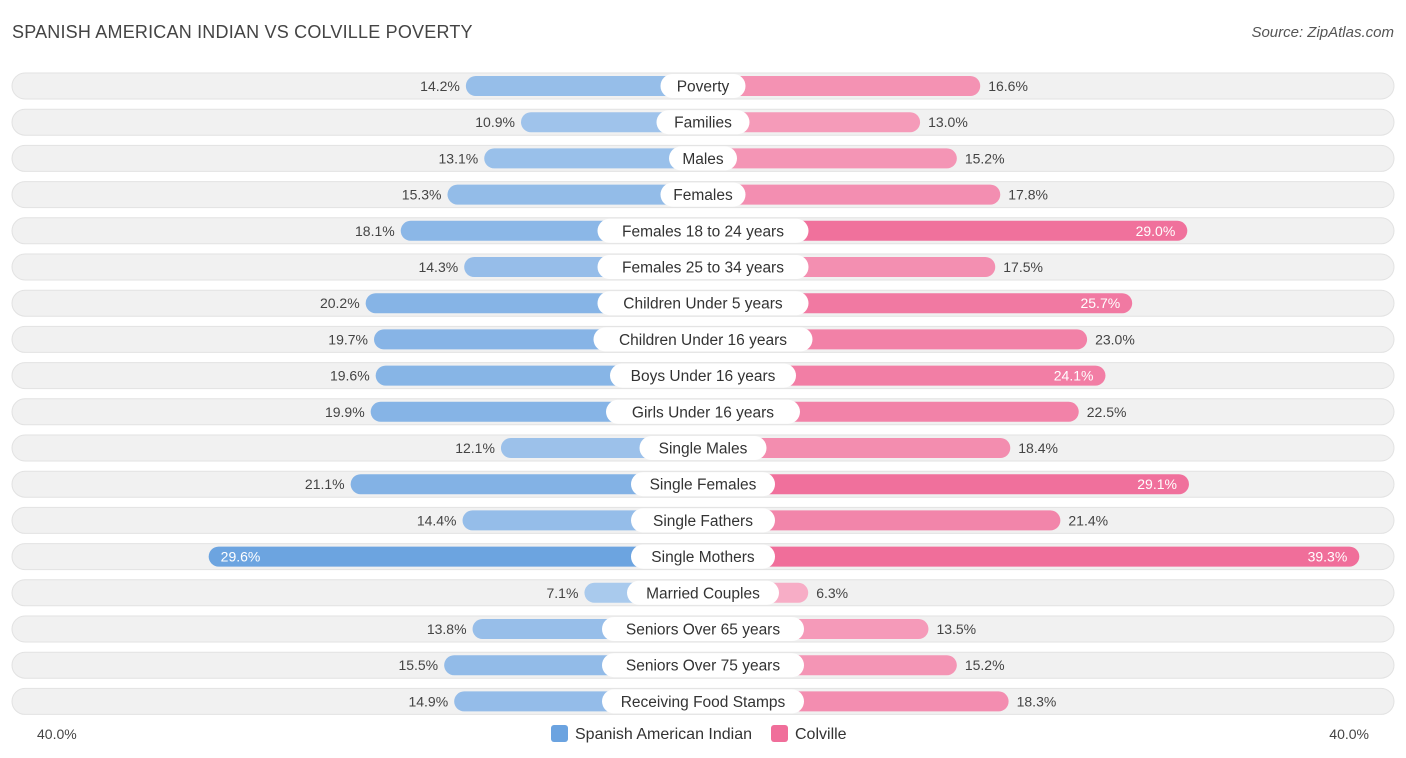 The height and width of the screenshot is (758, 1406). What do you see at coordinates (663, 734) in the screenshot?
I see `legend-label-spanish-american-indian: Spanish American Indian` at bounding box center [663, 734].